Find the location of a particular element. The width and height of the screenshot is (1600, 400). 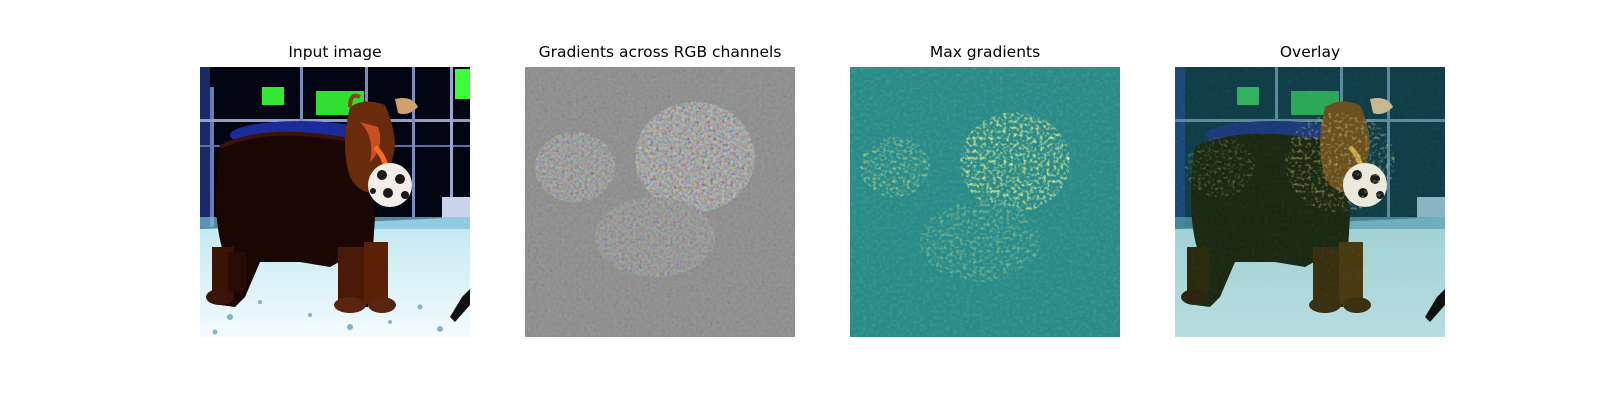

max-gradient-heatmap-icon is located at coordinates (985, 202).